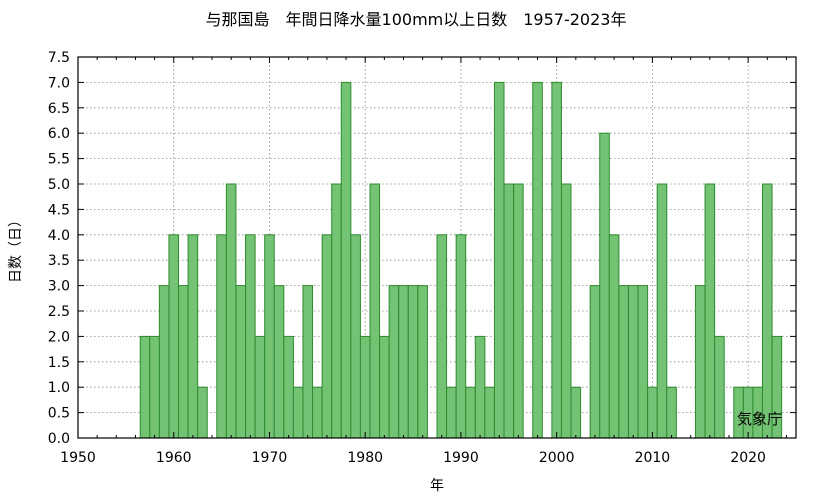 The height and width of the screenshot is (498, 833). What do you see at coordinates (384, 387) in the screenshot?
I see `bar-1982` at bounding box center [384, 387].